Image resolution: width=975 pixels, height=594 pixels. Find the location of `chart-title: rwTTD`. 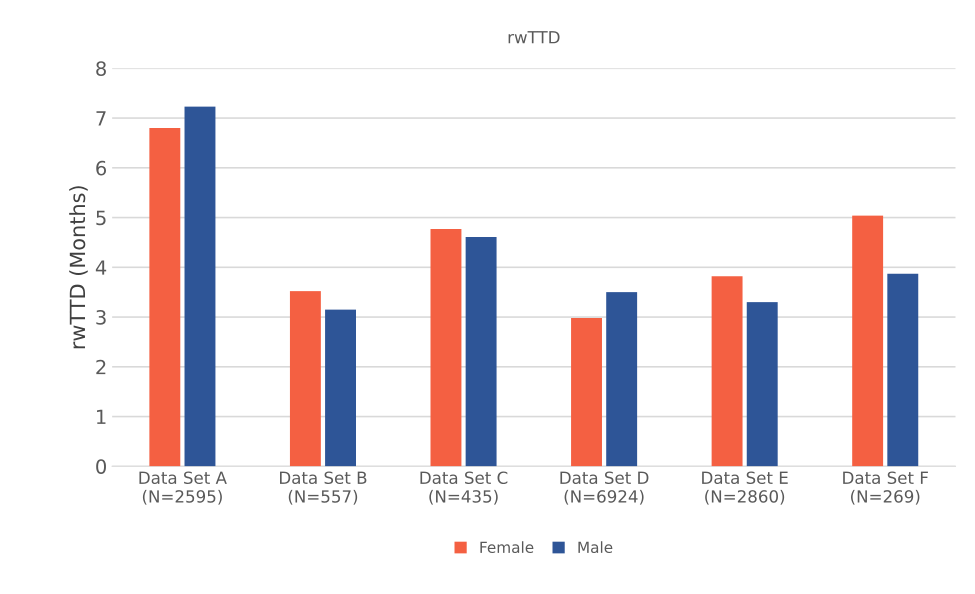

chart-title: rwTTD is located at coordinates (534, 37).